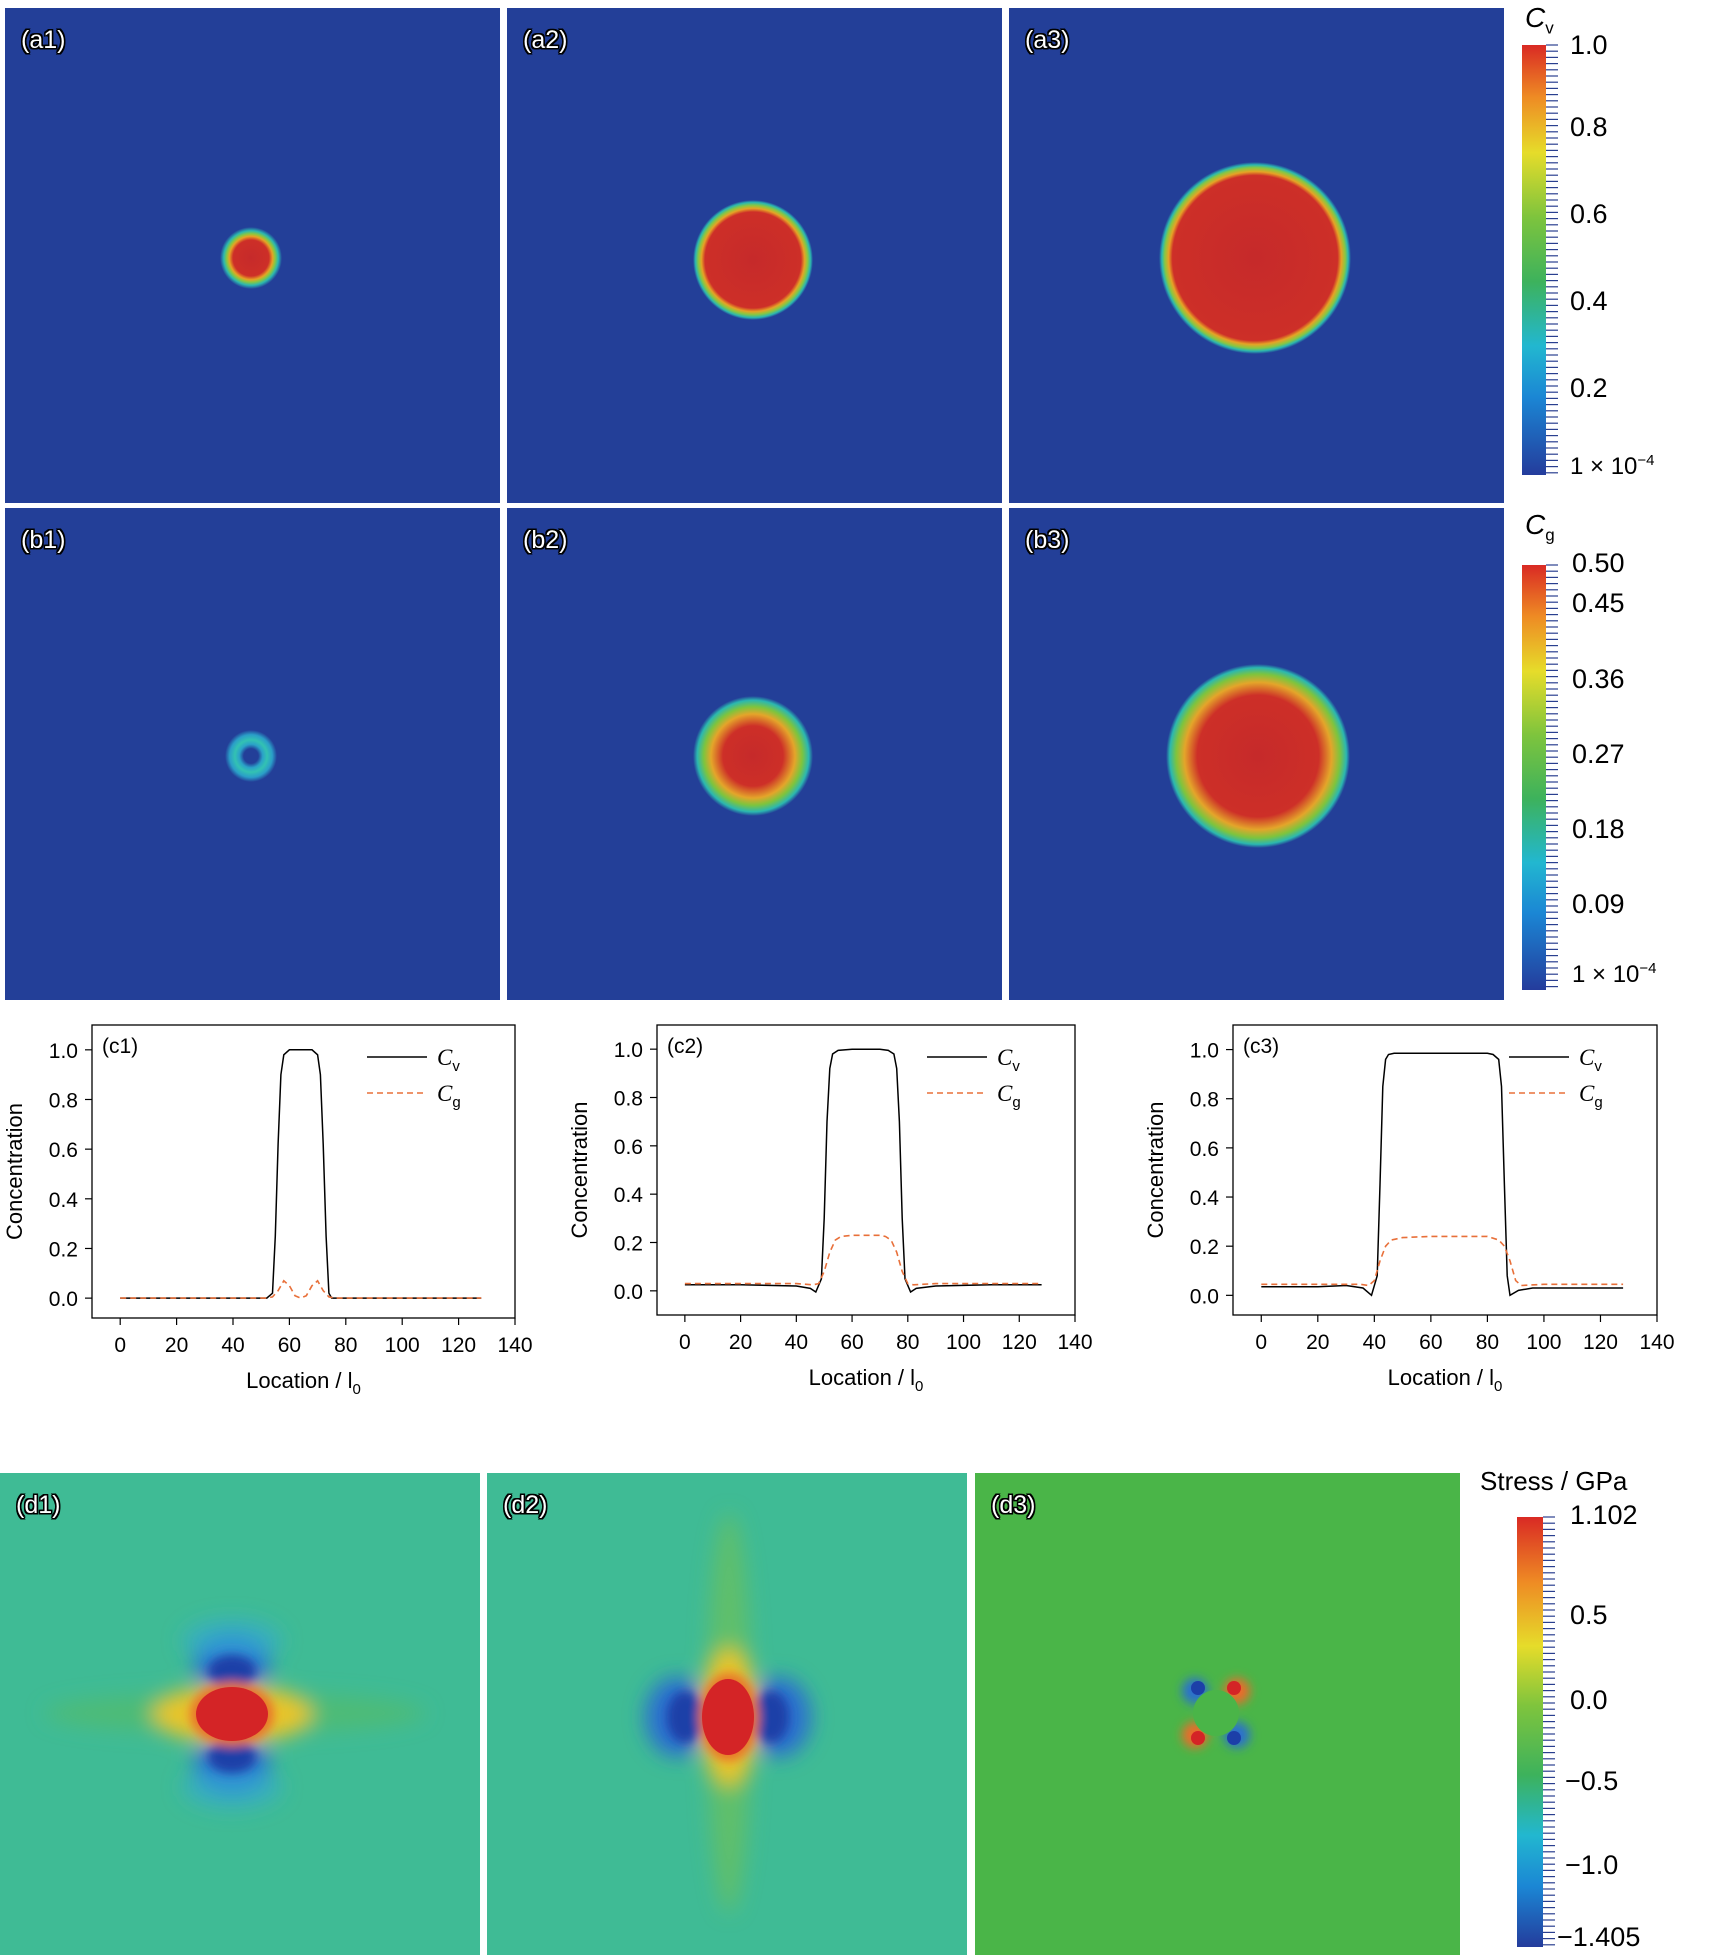  I want to click on colorbar-tick: 0.18, so click(1598, 829).